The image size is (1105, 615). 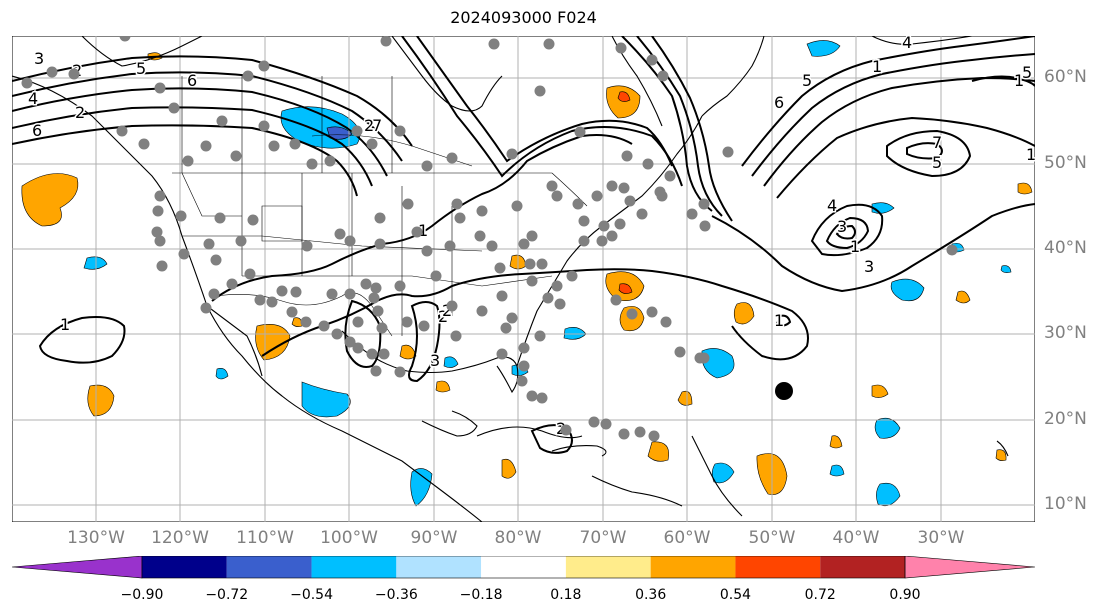 What do you see at coordinates (434, 538) in the screenshot?
I see `longitude-label: 90°W` at bounding box center [434, 538].